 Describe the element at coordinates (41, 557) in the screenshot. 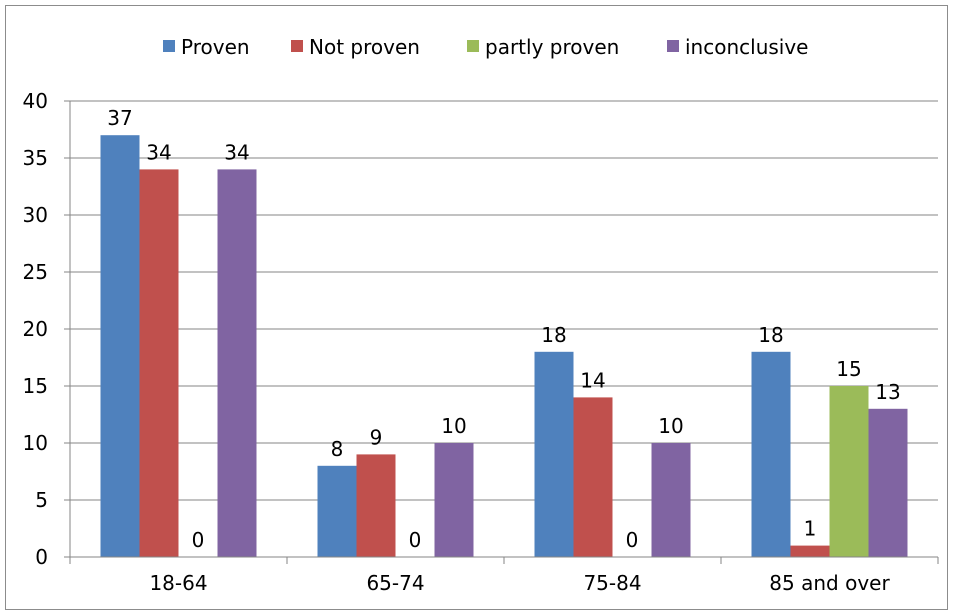

I see `y-tick-label: 0` at that location.